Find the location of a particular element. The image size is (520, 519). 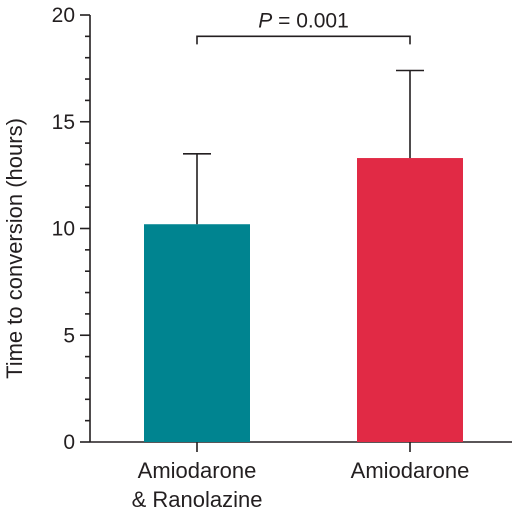

y-tick-labels: 0 5 10 15 20 is located at coordinates (63, 229).